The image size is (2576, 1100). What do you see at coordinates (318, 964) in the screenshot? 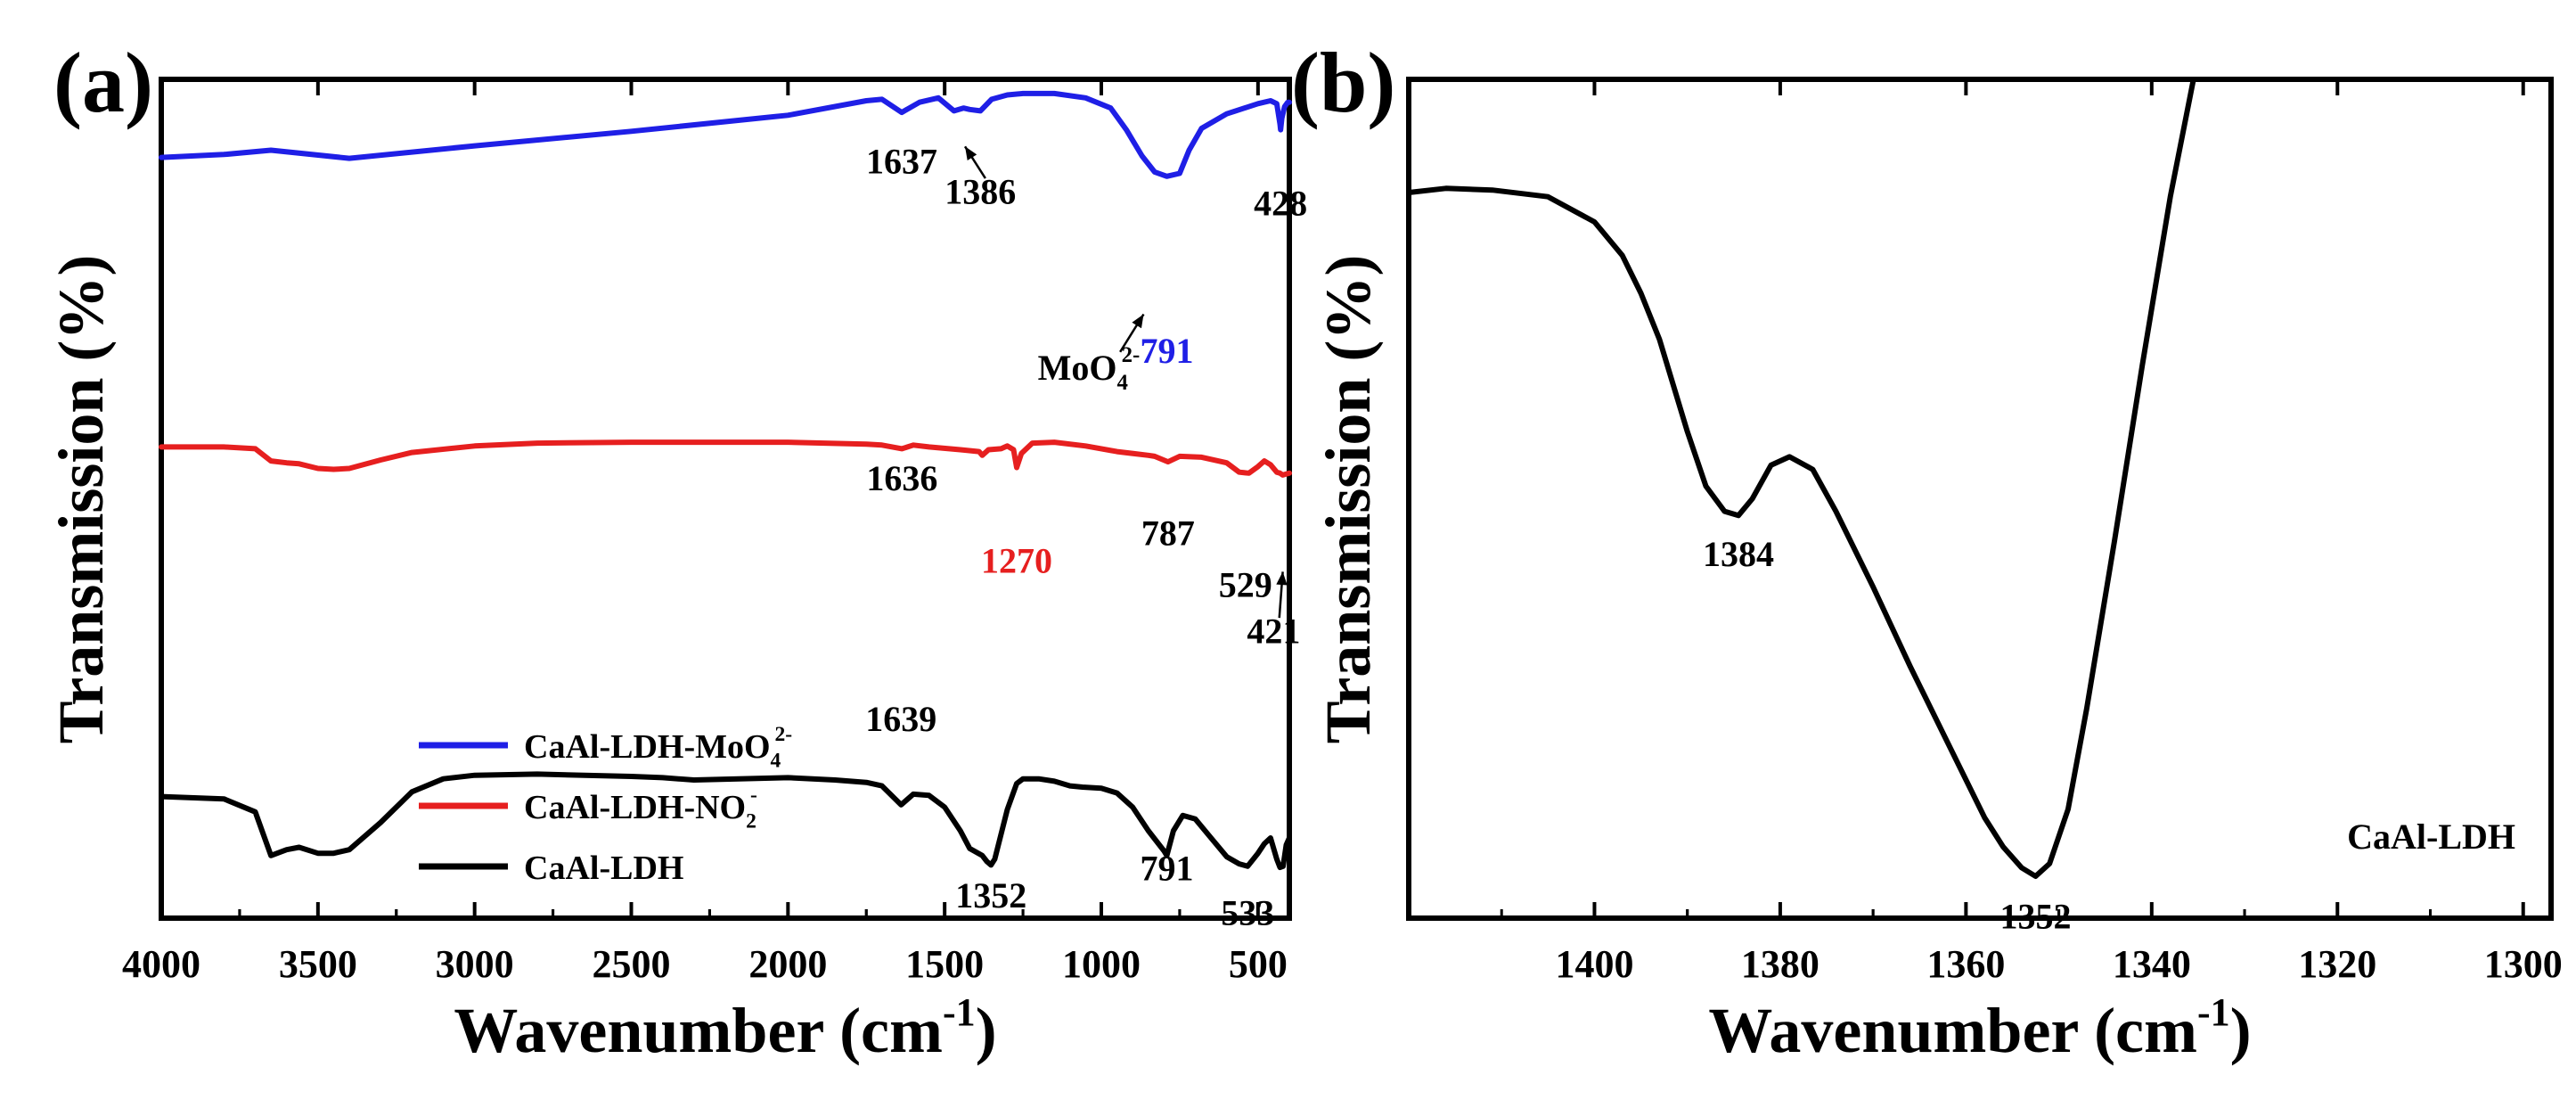
I see `x-tick-label: 3500` at bounding box center [318, 964].